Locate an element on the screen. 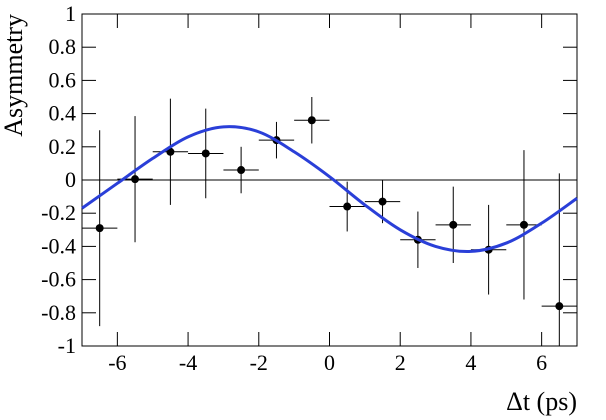 The image size is (606, 420). x-tick-label: 4 is located at coordinates (470, 362).